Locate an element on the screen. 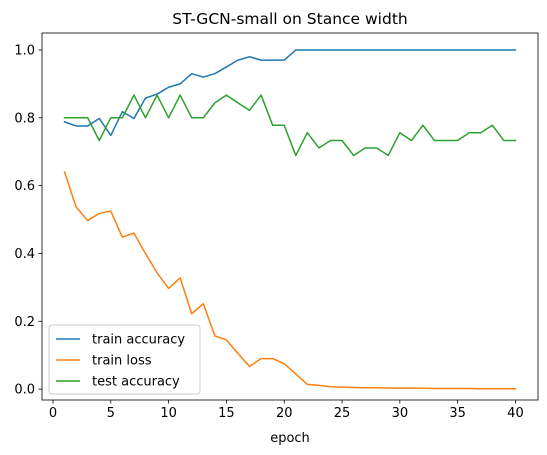 Image resolution: width=547 pixels, height=455 pixels. chart-title: ST-GCN-small on Stance width is located at coordinates (289, 19).